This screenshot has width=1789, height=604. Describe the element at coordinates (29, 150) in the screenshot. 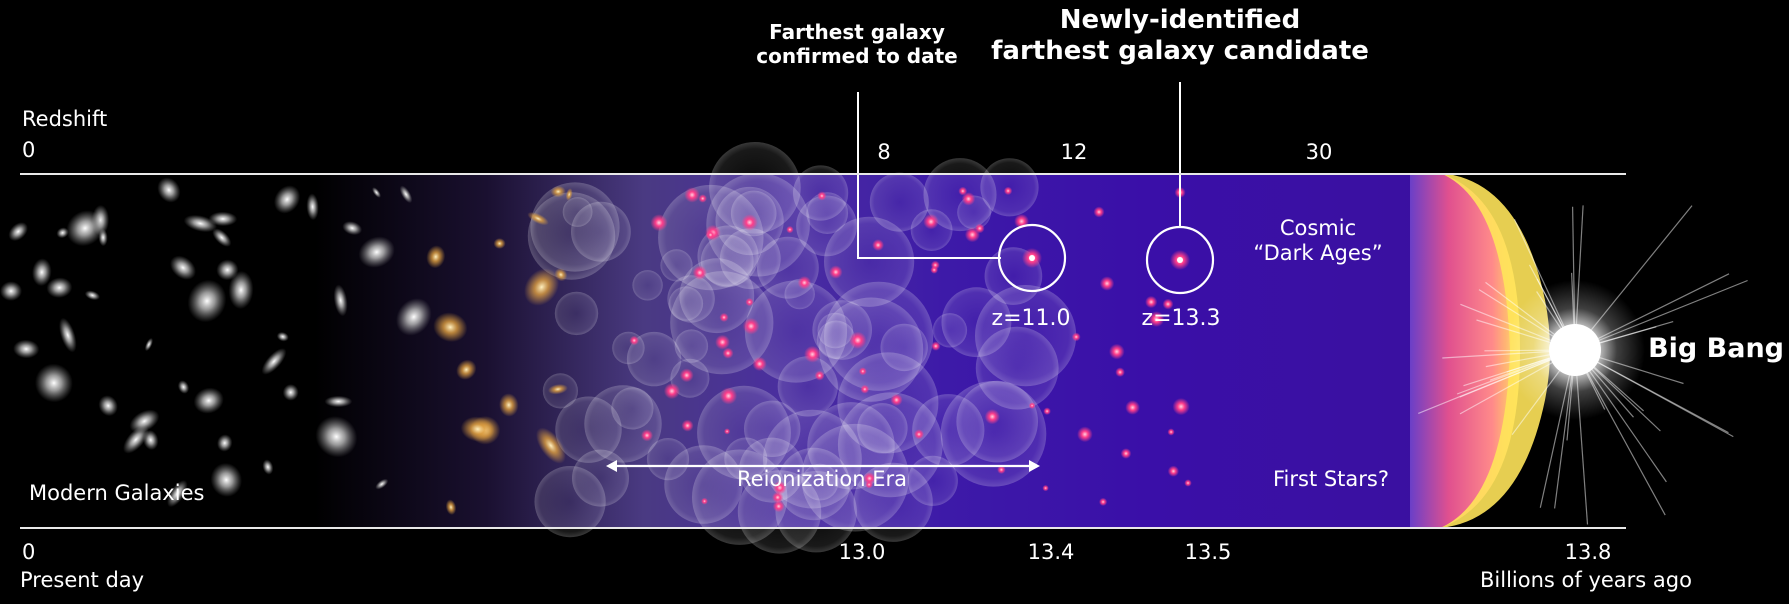

I see `redshift-tick: 0` at that location.